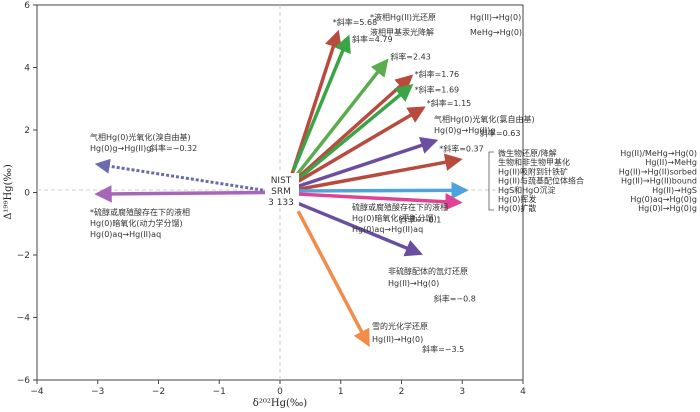 The width and height of the screenshot is (700, 412). Describe the element at coordinates (517, 199) in the screenshot. I see `bracket-item: Hg(0)挥发` at that location.